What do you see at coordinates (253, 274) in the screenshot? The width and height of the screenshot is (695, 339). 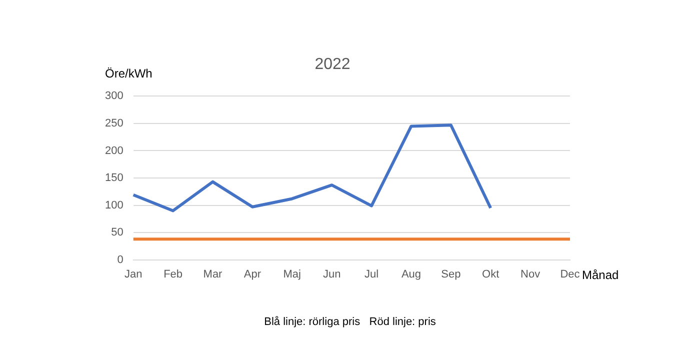 I see `x-tick-label: Apr` at bounding box center [253, 274].